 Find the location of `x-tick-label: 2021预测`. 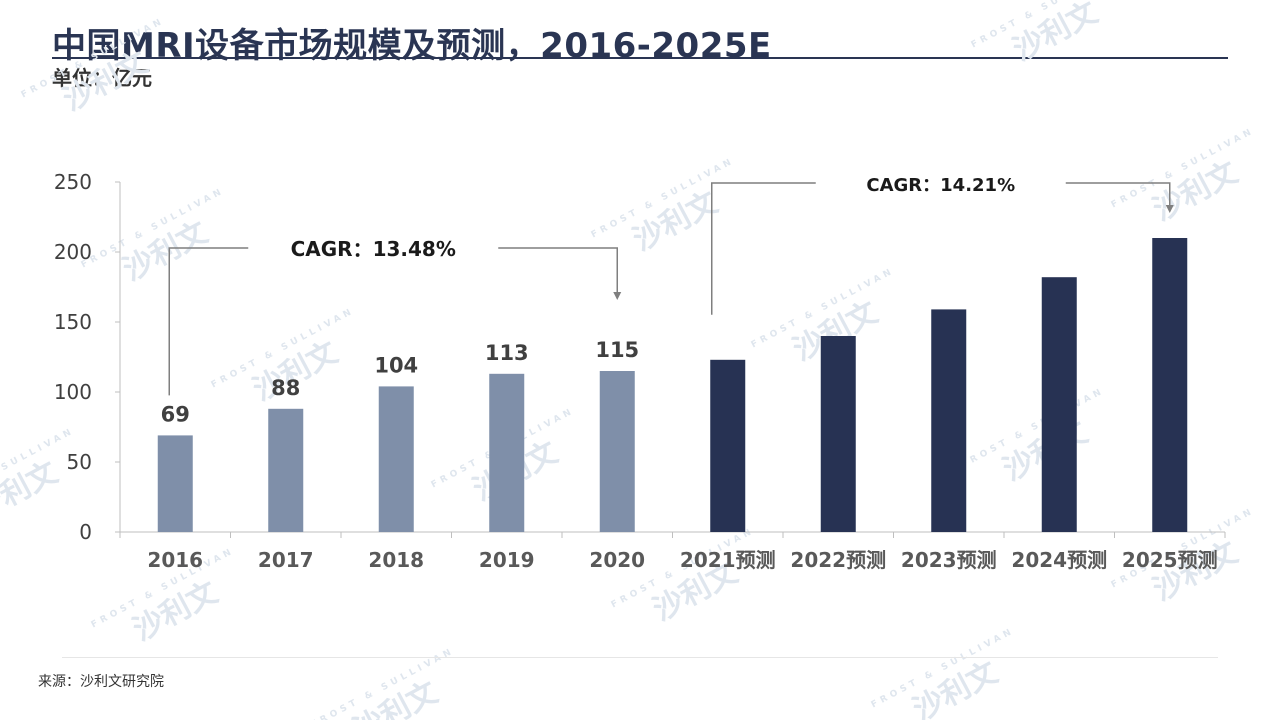

x-tick-label: 2021预测 is located at coordinates (728, 560).